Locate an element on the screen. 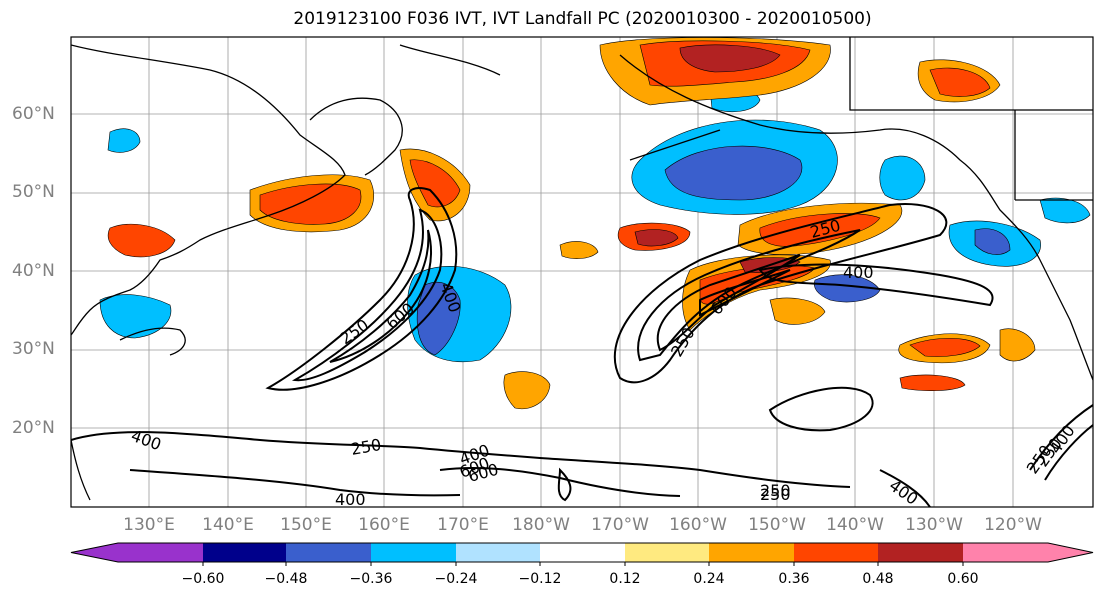  colorbar-tick-label: −0.48 is located at coordinates (286, 579).